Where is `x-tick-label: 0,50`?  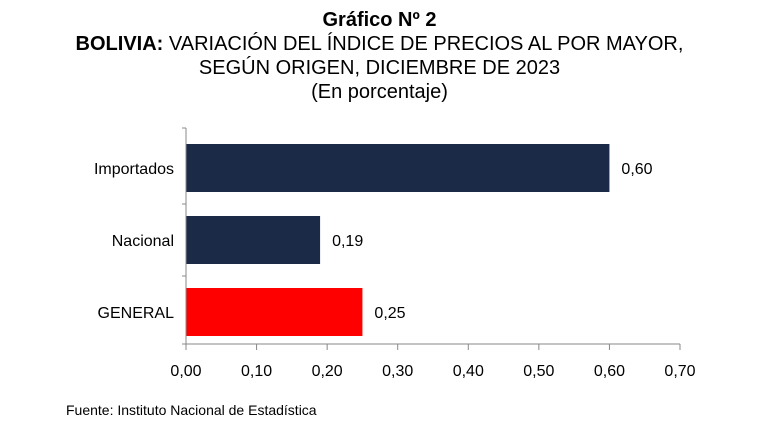
x-tick-label: 0,50 is located at coordinates (538, 371).